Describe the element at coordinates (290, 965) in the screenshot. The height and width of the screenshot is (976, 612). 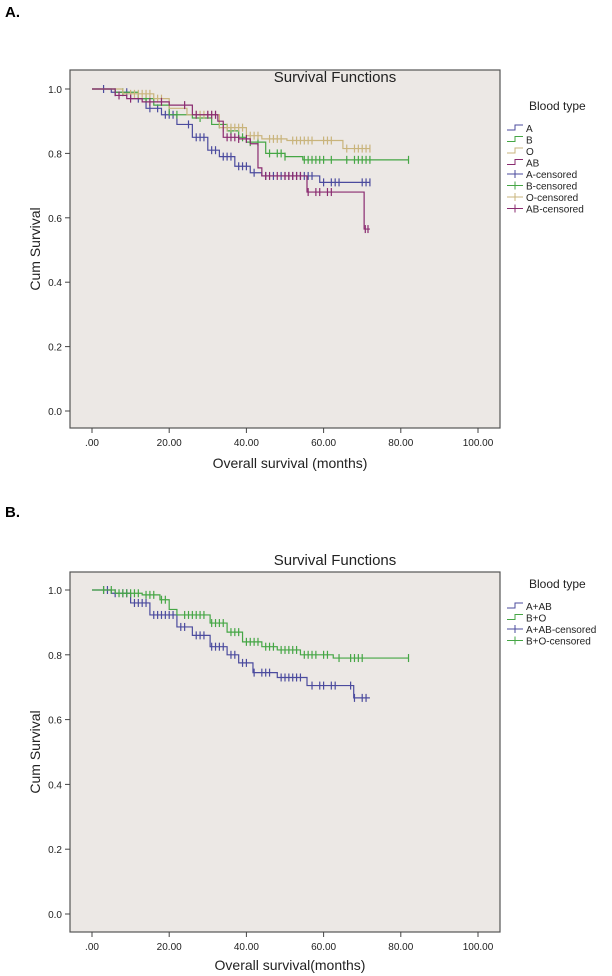
I see `x-axis-label: Overall survival(months)` at that location.